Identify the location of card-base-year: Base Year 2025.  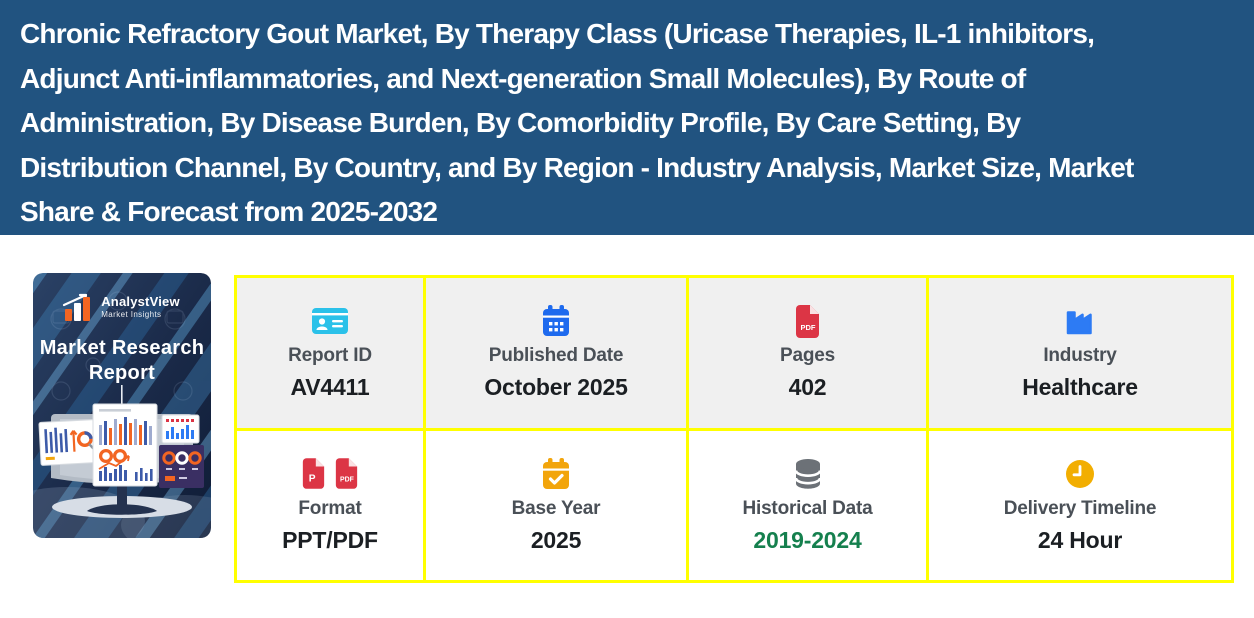
(556, 505).